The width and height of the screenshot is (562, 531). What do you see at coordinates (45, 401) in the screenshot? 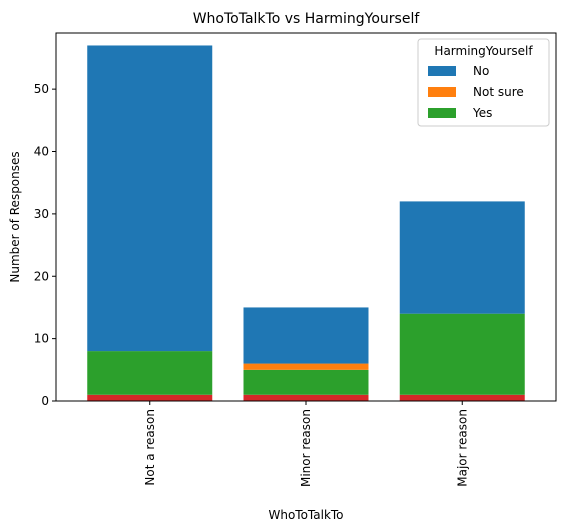
I see `y-tick-label: 0` at bounding box center [45, 401].